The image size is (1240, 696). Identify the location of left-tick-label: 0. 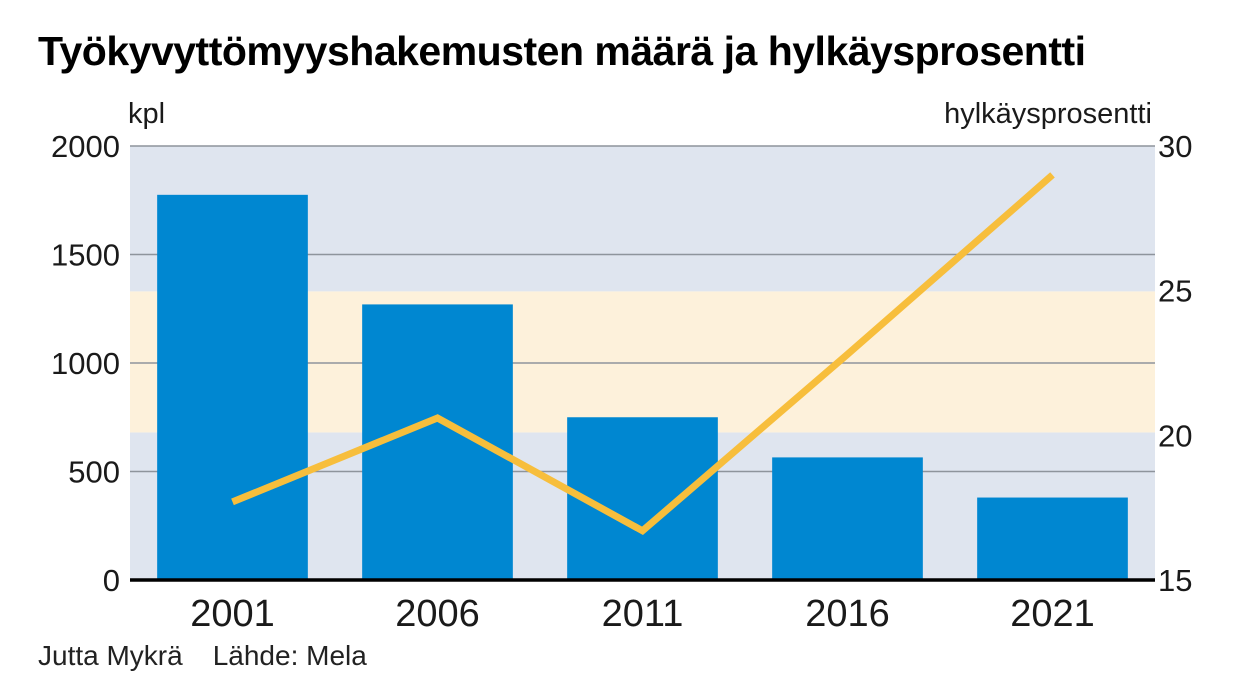
(111, 580).